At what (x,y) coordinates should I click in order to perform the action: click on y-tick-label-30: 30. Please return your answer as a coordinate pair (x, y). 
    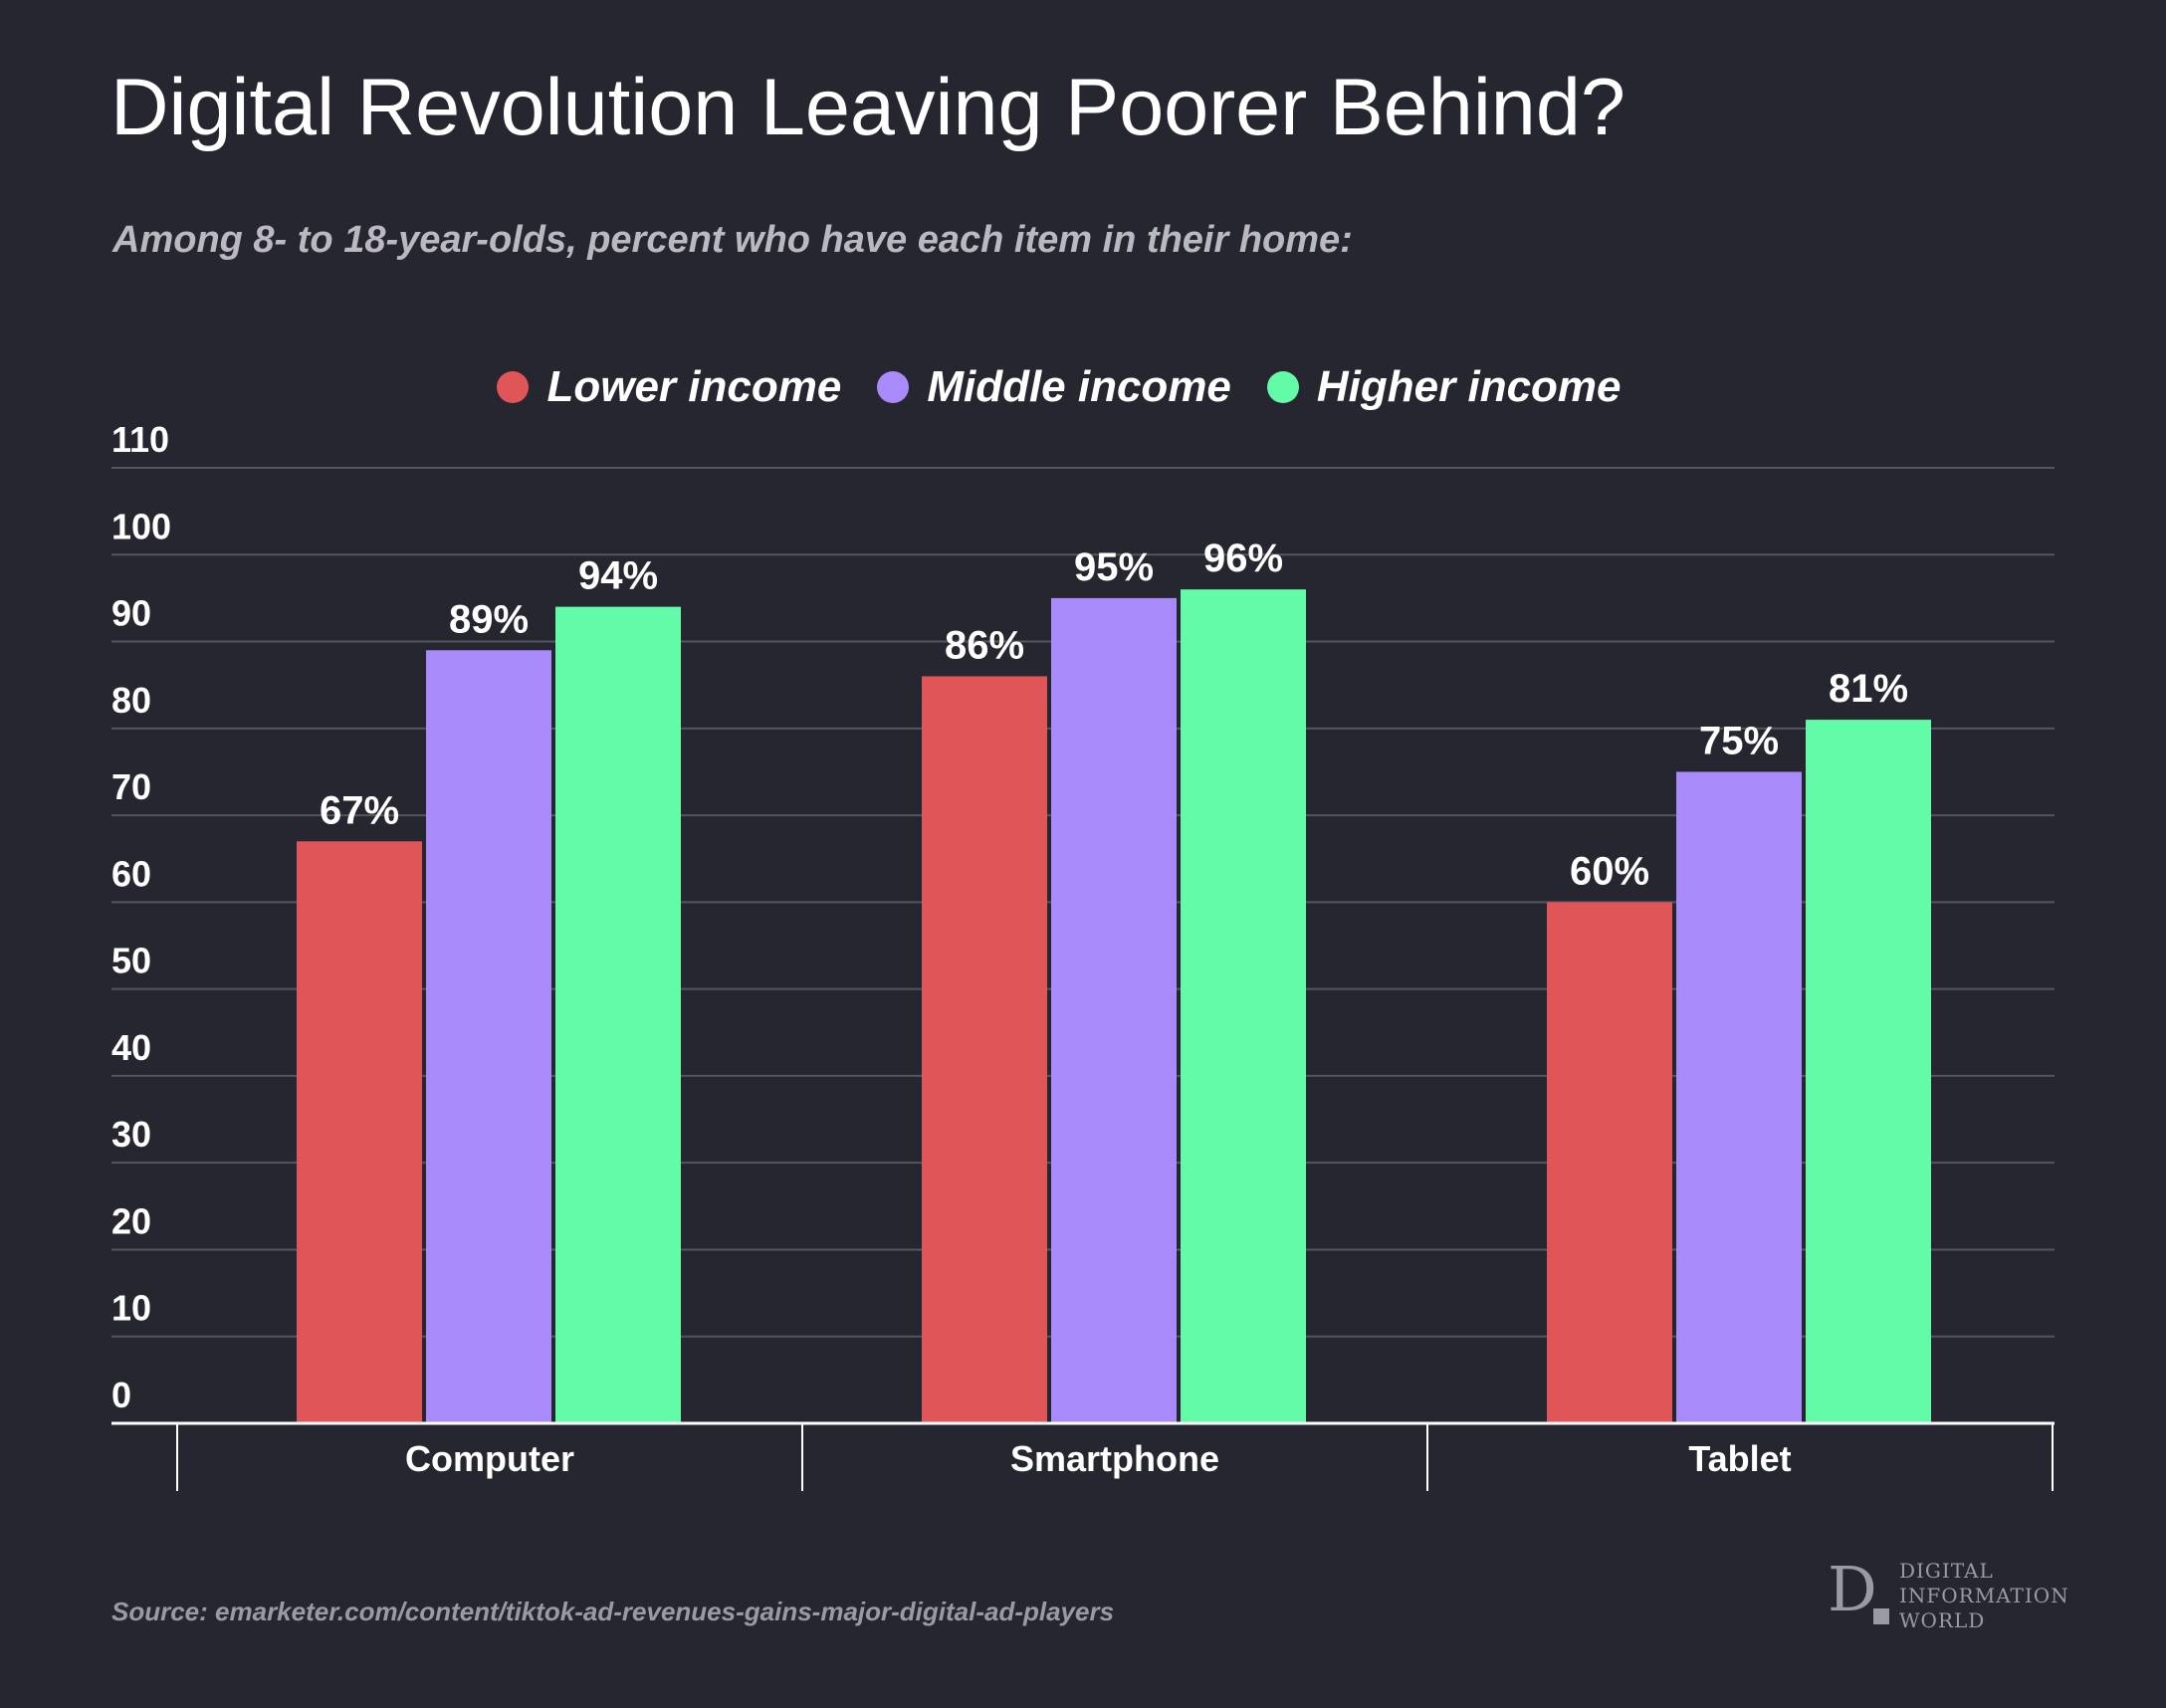
    Looking at the image, I should click on (131, 1134).